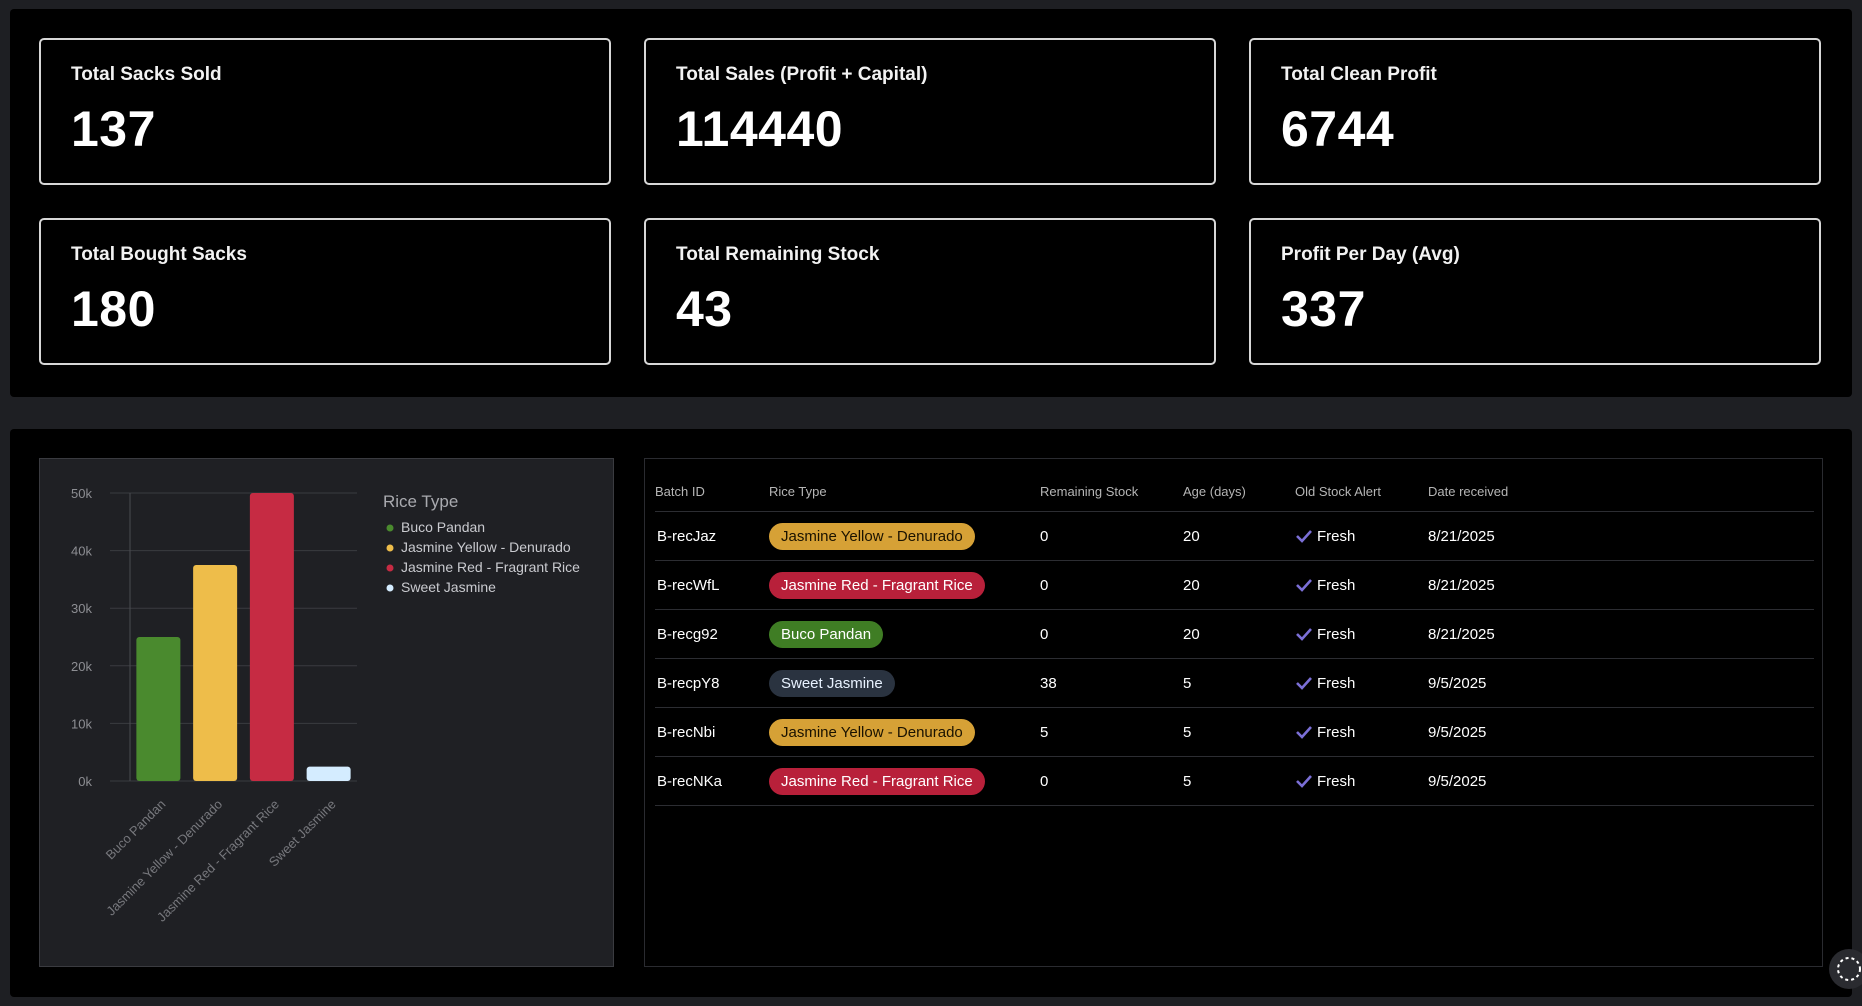 The width and height of the screenshot is (1862, 1006). What do you see at coordinates (113, 309) in the screenshot?
I see `stat-value: 180` at bounding box center [113, 309].